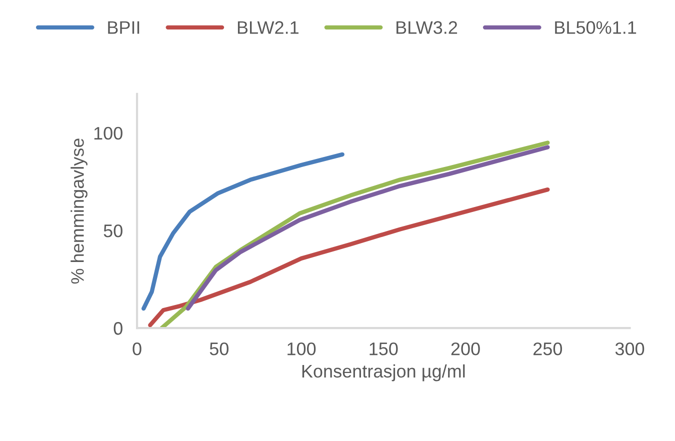 The height and width of the screenshot is (441, 675). Describe the element at coordinates (219, 349) in the screenshot. I see `x-tick-label: 50` at that location.